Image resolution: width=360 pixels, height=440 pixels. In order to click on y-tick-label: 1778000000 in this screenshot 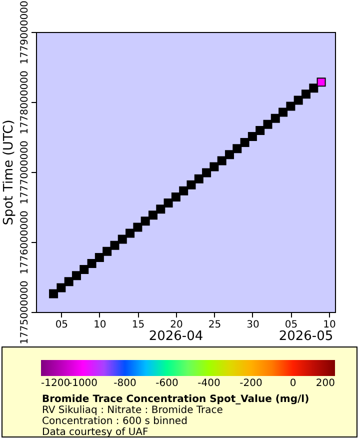, I will do `click(25, 102)`.